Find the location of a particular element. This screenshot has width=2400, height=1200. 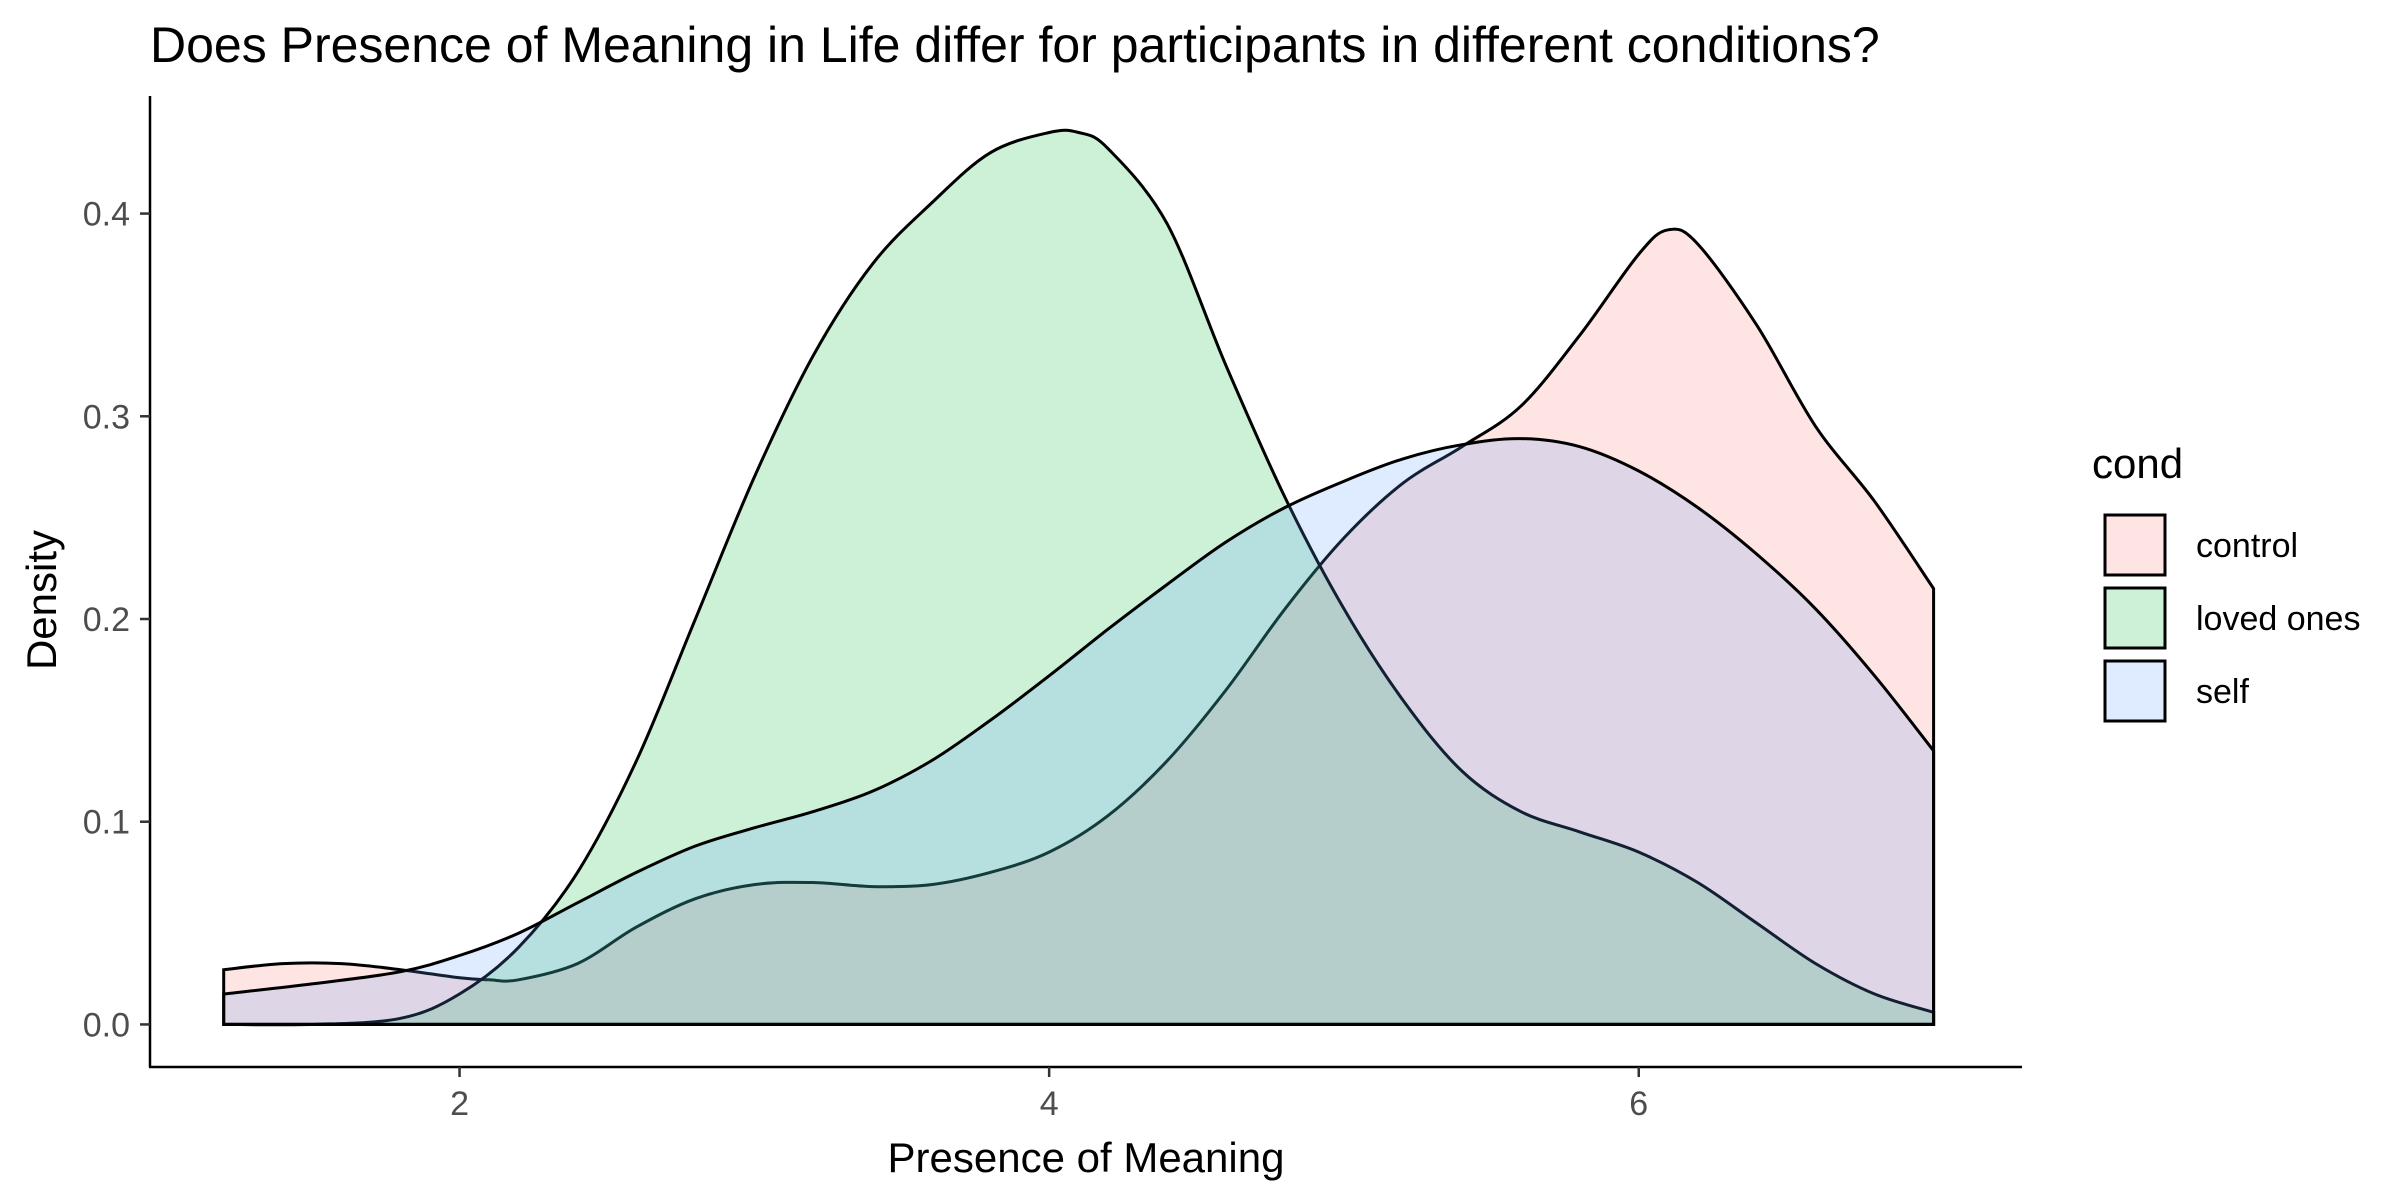

x-axis-ticks: 2 4 6 is located at coordinates (1049, 1095).